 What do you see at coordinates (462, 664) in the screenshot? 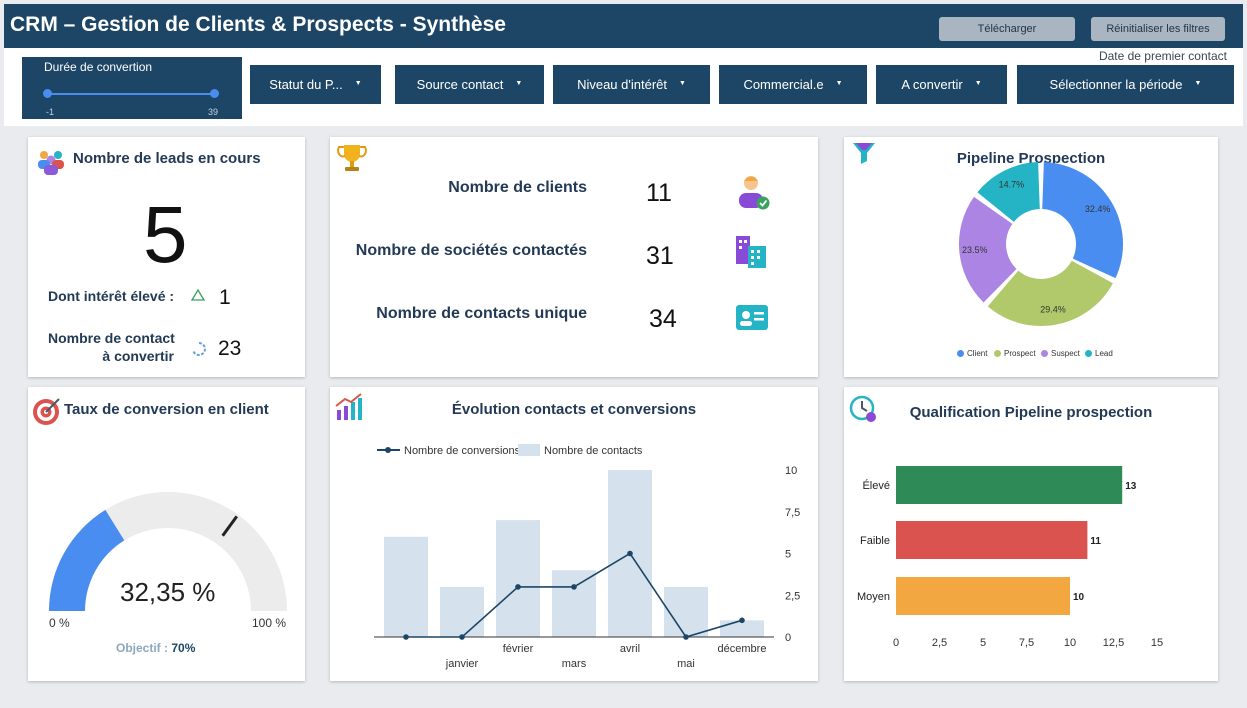
I see `x-tick-label: janvier` at bounding box center [462, 664].